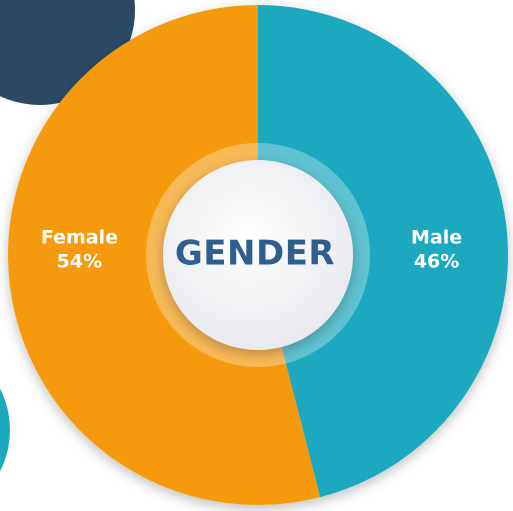 This screenshot has height=511, width=513. I want to click on value-label: 46%, so click(436, 262).